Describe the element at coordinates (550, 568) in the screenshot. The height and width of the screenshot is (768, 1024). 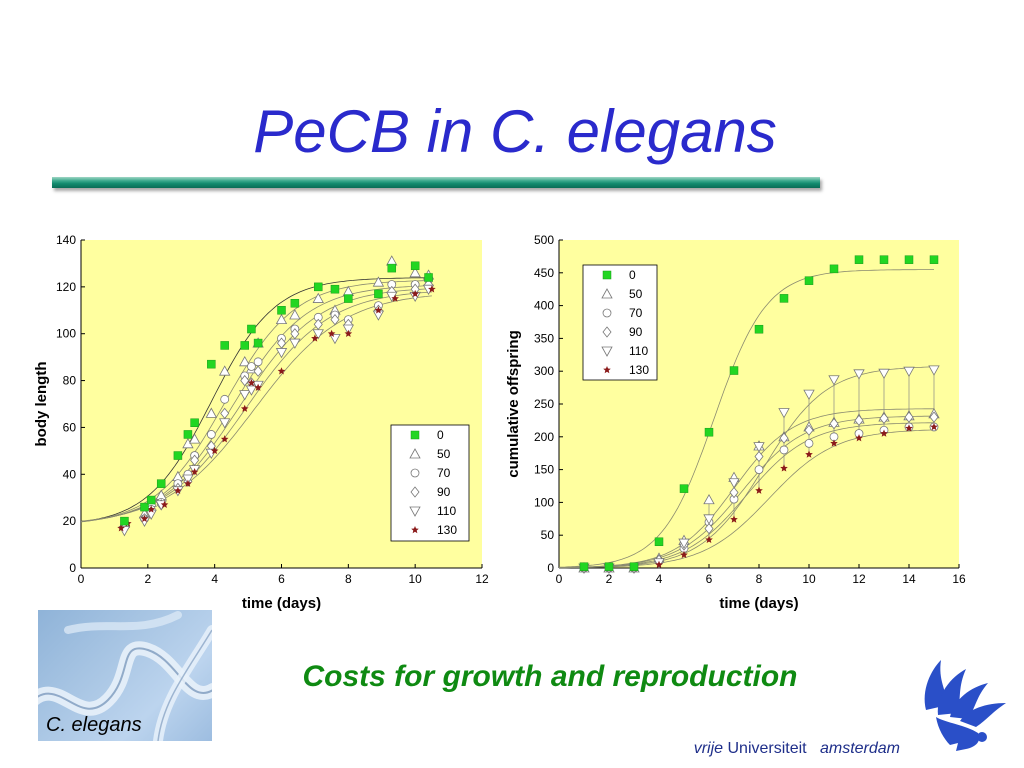
I see `y-tick-label: 0` at that location.